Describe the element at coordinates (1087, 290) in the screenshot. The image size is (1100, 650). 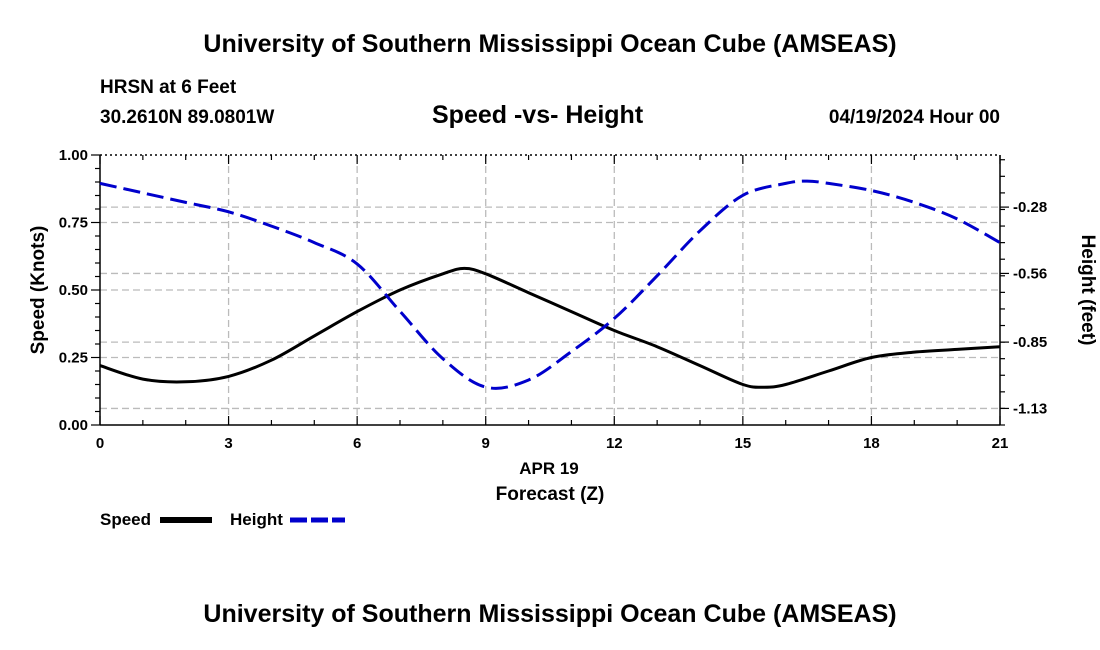
I see `y2-axis-label: Height (feet)` at that location.